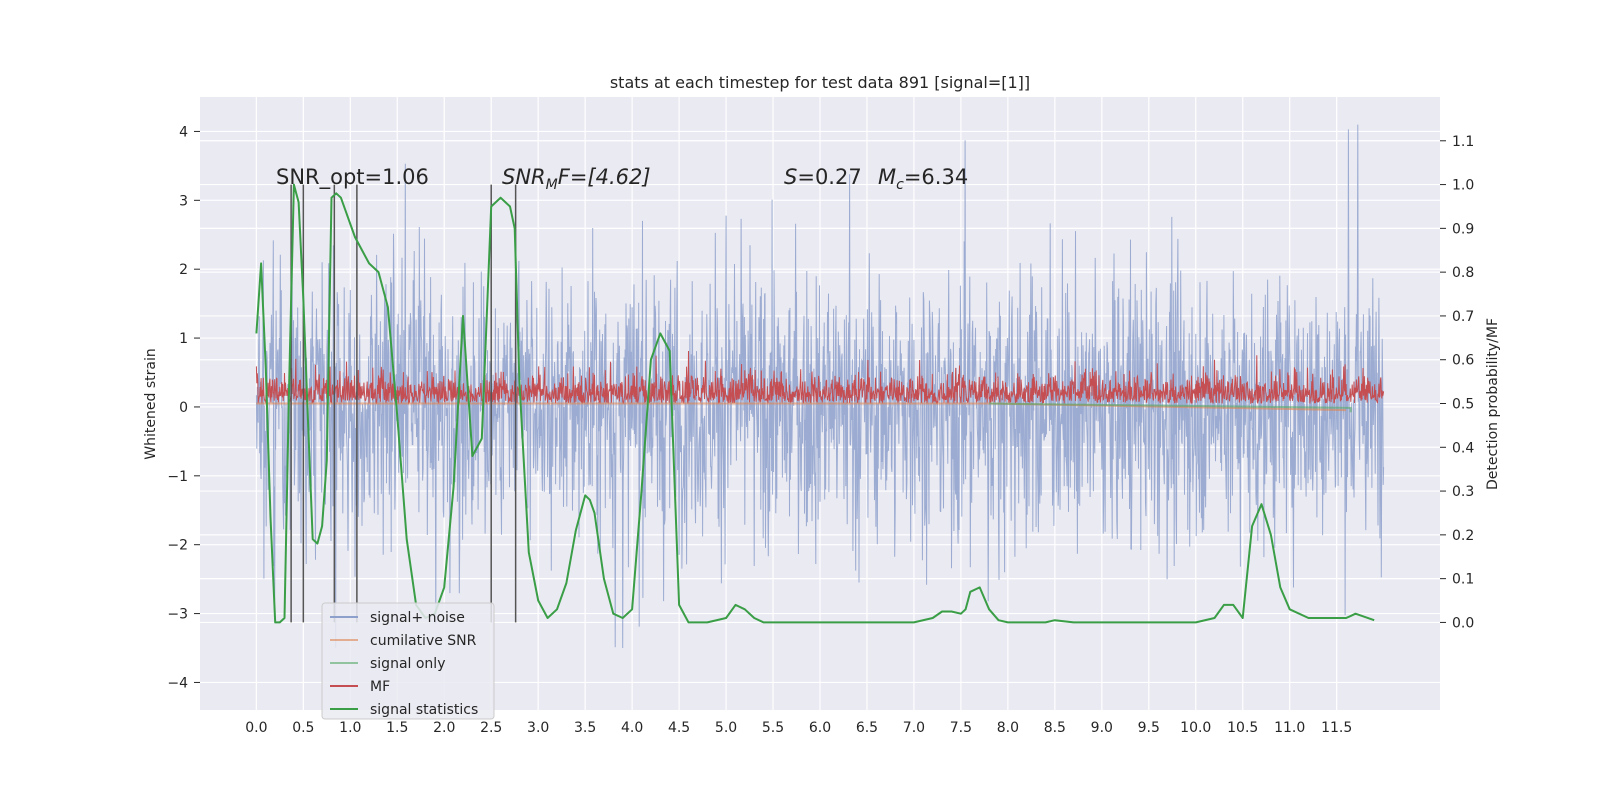 This screenshot has height=800, width=1600. What do you see at coordinates (773, 728) in the screenshot?
I see `x-tick-label: 5.5` at bounding box center [773, 728].